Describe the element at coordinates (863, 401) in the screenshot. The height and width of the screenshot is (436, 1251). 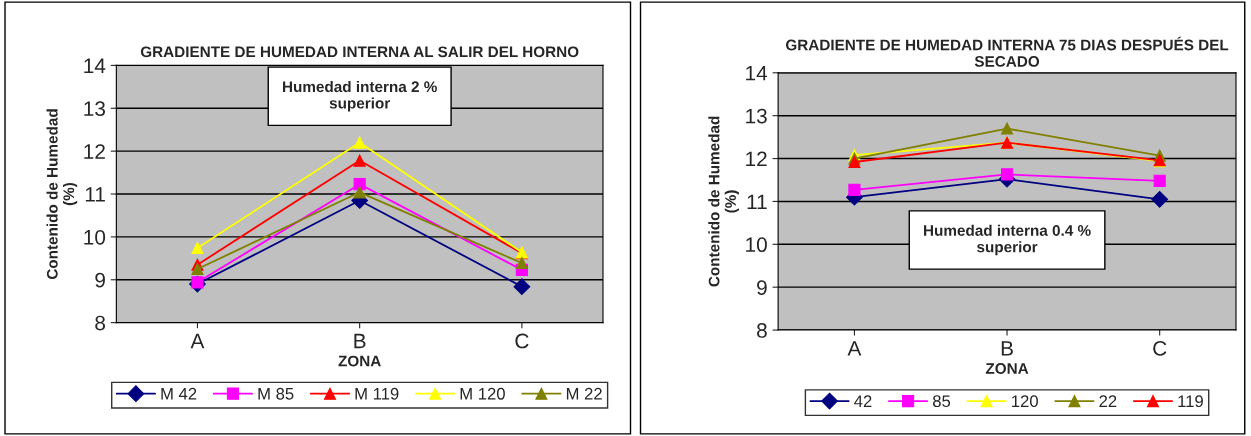
I see `legend-label: 42` at that location.